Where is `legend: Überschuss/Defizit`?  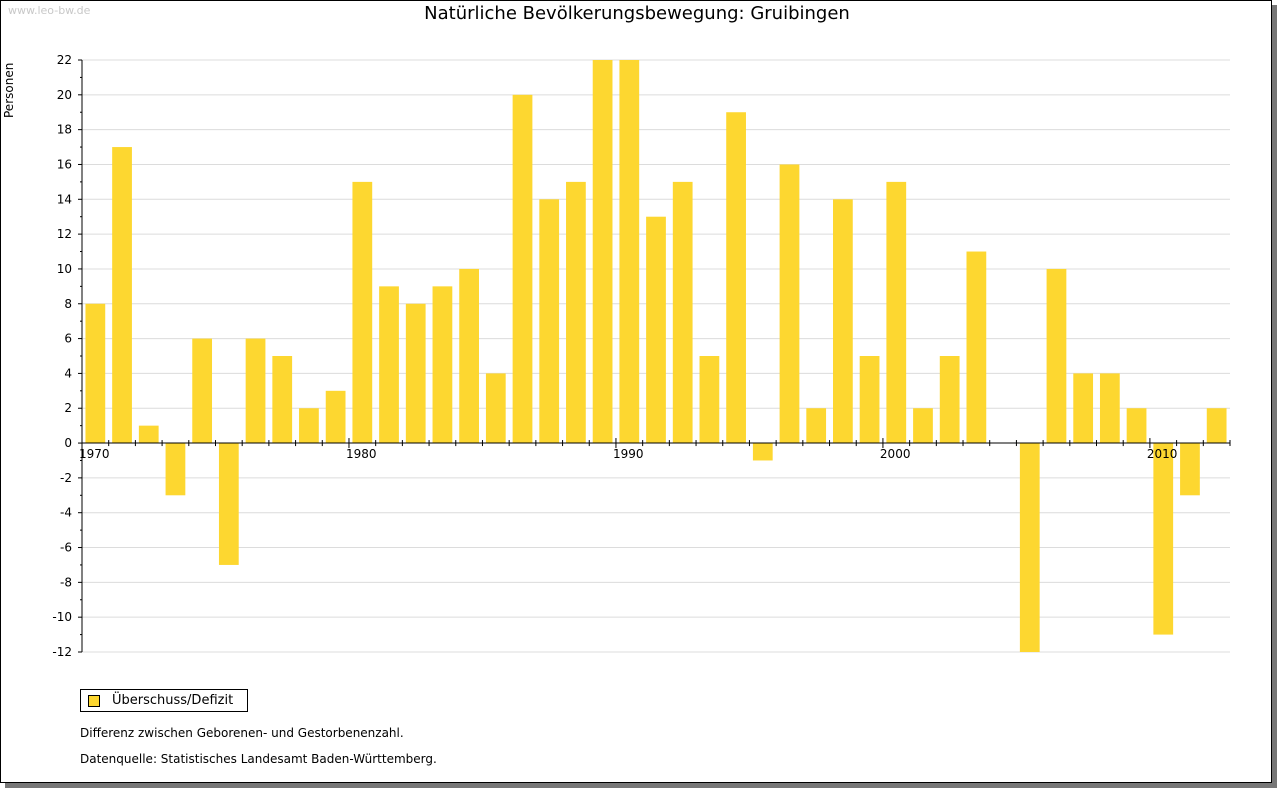
legend: Überschuss/Defizit is located at coordinates (164, 700).